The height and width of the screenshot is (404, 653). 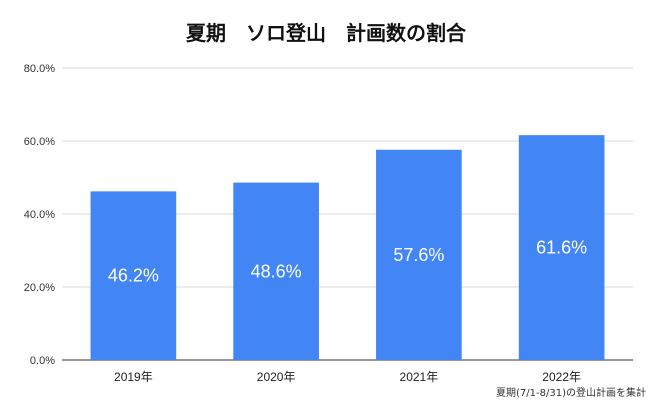 I want to click on chart-title: 夏期 ソロ登山 計画数の割合, so click(x=326, y=33).